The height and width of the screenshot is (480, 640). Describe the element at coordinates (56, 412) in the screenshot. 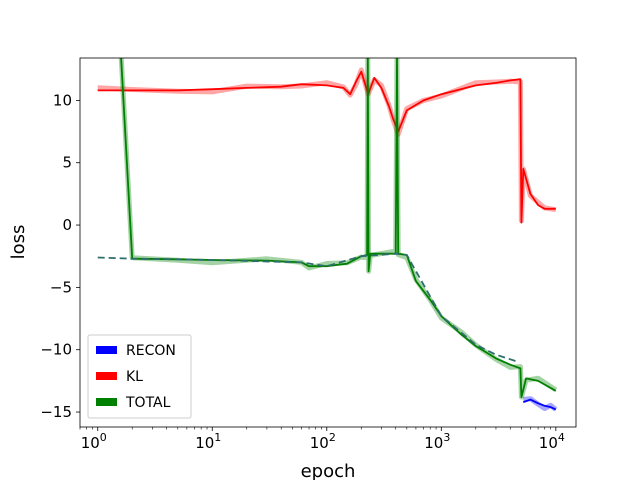

I see `y-tick-label: −15` at that location.